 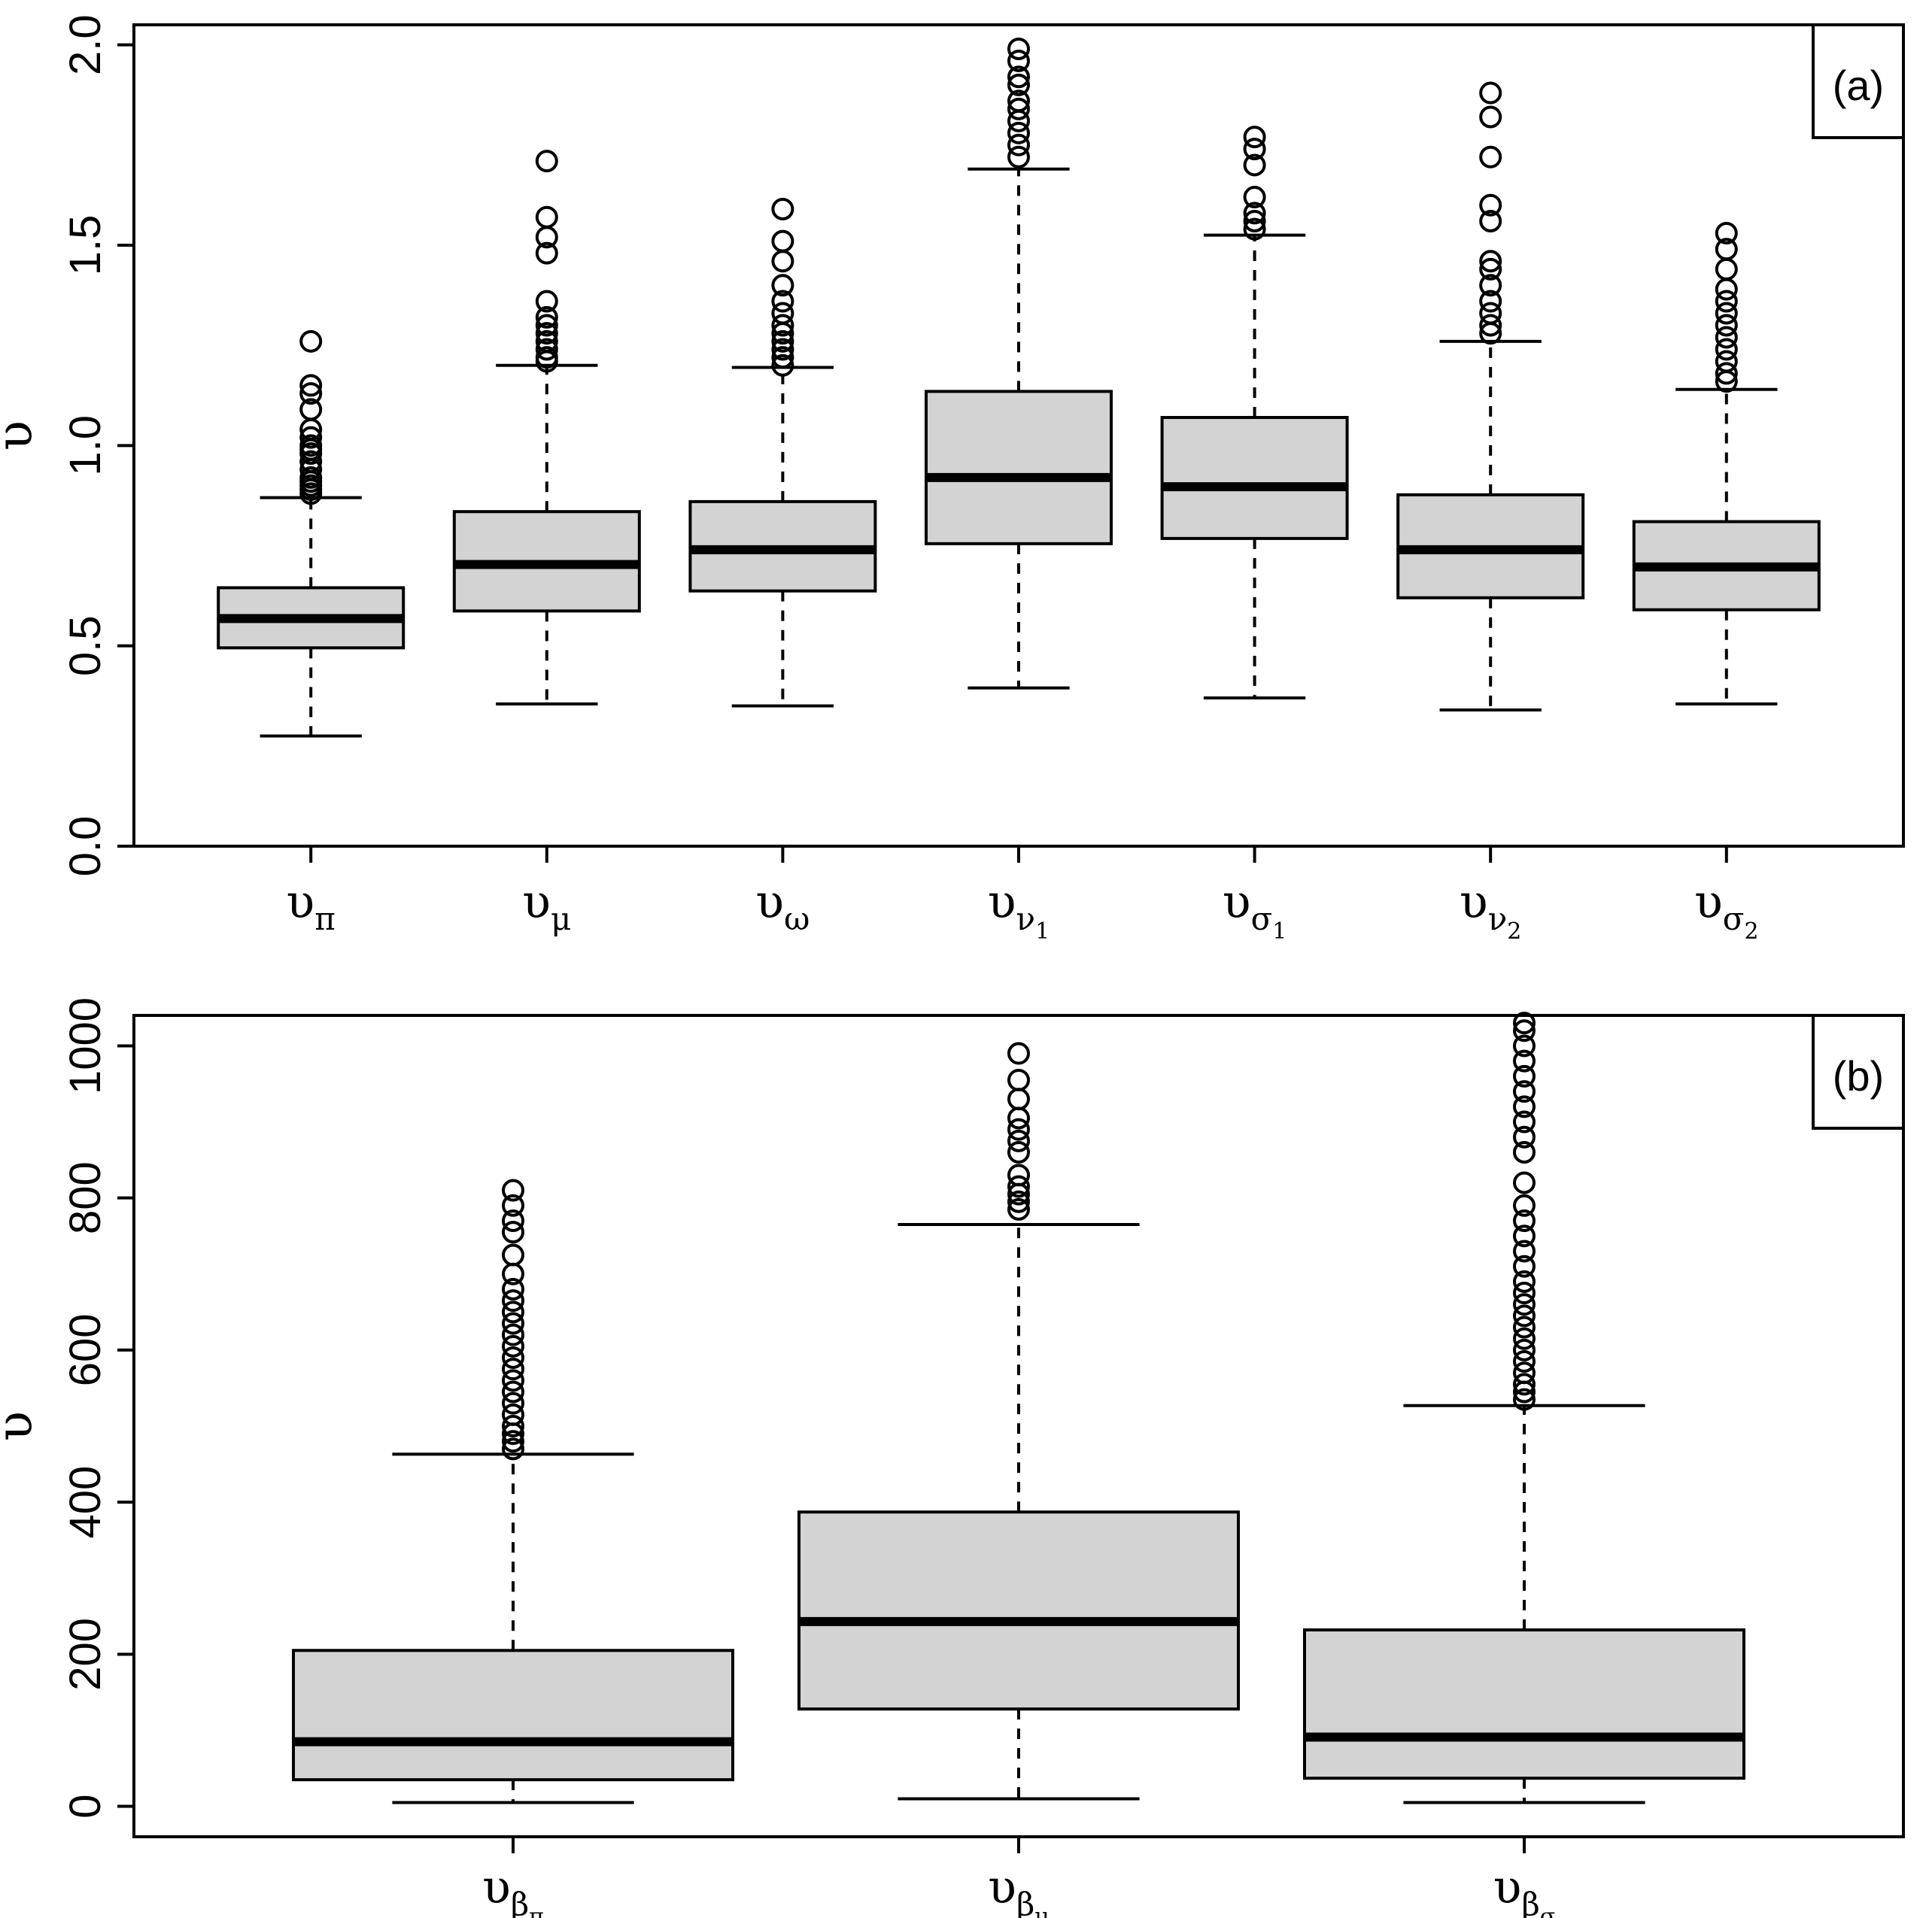 What do you see at coordinates (85, 1350) in the screenshot?
I see `y-tick-label: 600` at bounding box center [85, 1350].